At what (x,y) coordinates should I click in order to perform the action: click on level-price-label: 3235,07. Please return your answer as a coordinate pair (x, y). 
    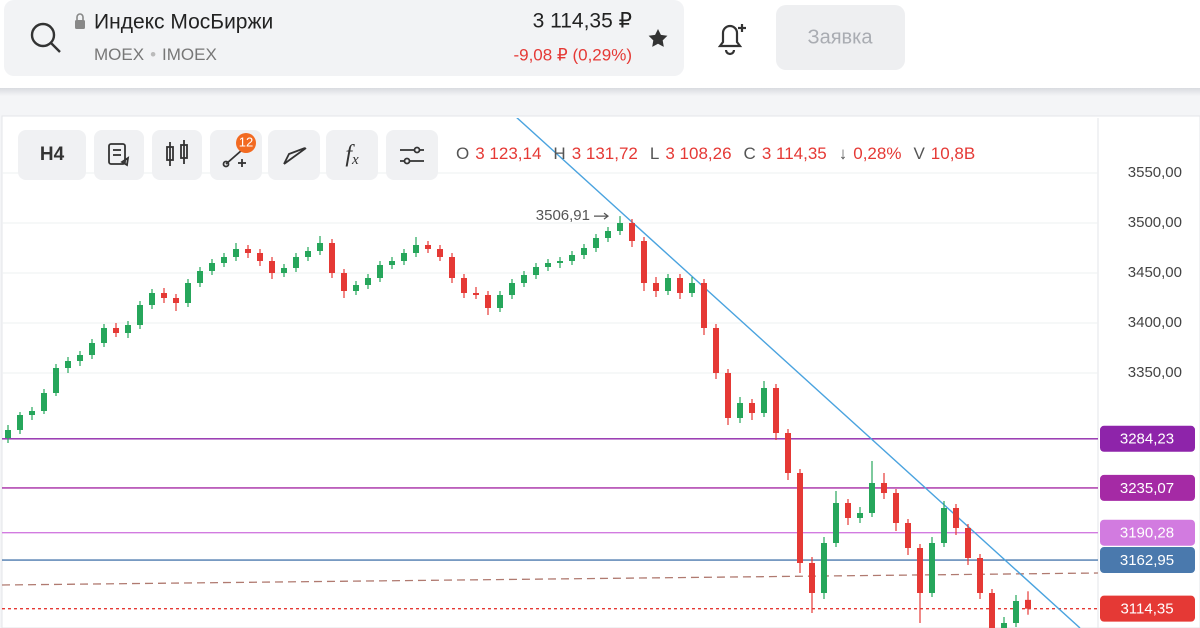
    Looking at the image, I should click on (1147, 488).